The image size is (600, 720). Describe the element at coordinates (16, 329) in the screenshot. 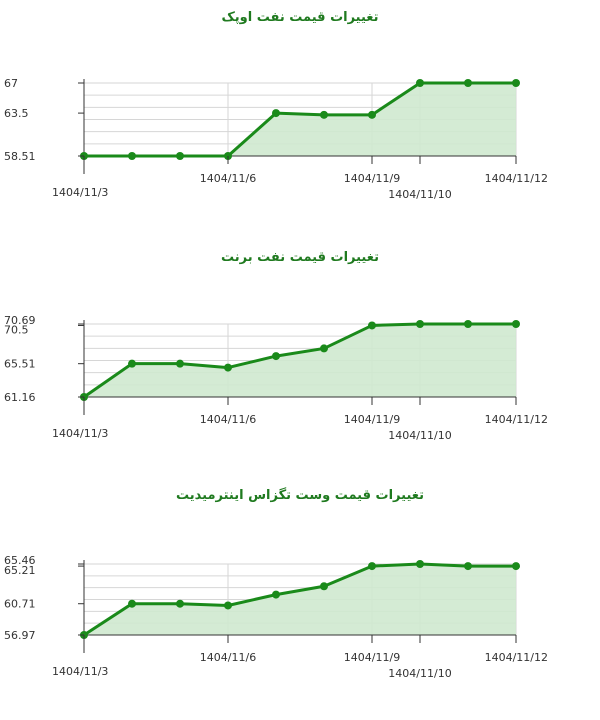

I see `y-tick-label: 70.5` at that location.